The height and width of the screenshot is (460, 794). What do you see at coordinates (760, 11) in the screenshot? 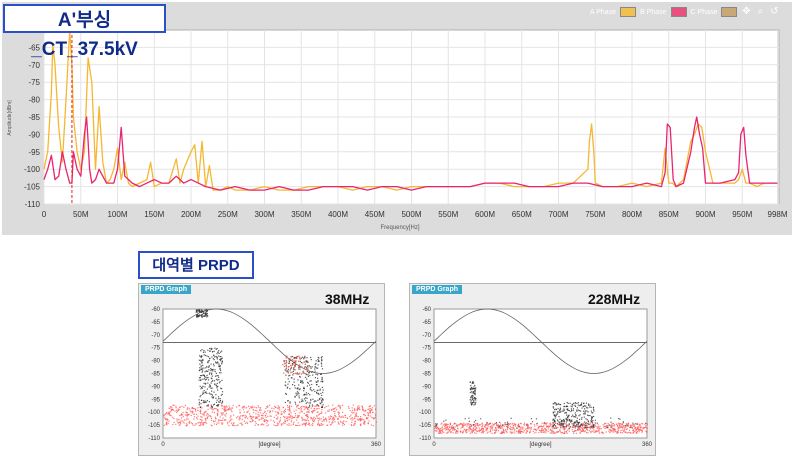
I see `zoom-icon: ⌕` at bounding box center [760, 11].